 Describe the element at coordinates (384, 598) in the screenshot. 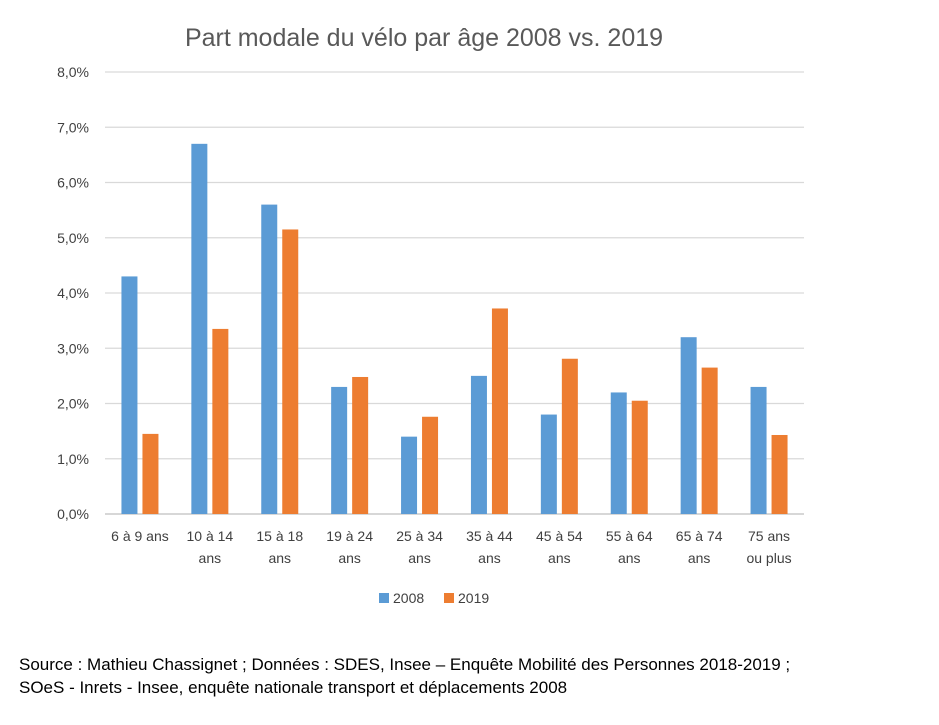

I see `legend-swatch-2008` at that location.